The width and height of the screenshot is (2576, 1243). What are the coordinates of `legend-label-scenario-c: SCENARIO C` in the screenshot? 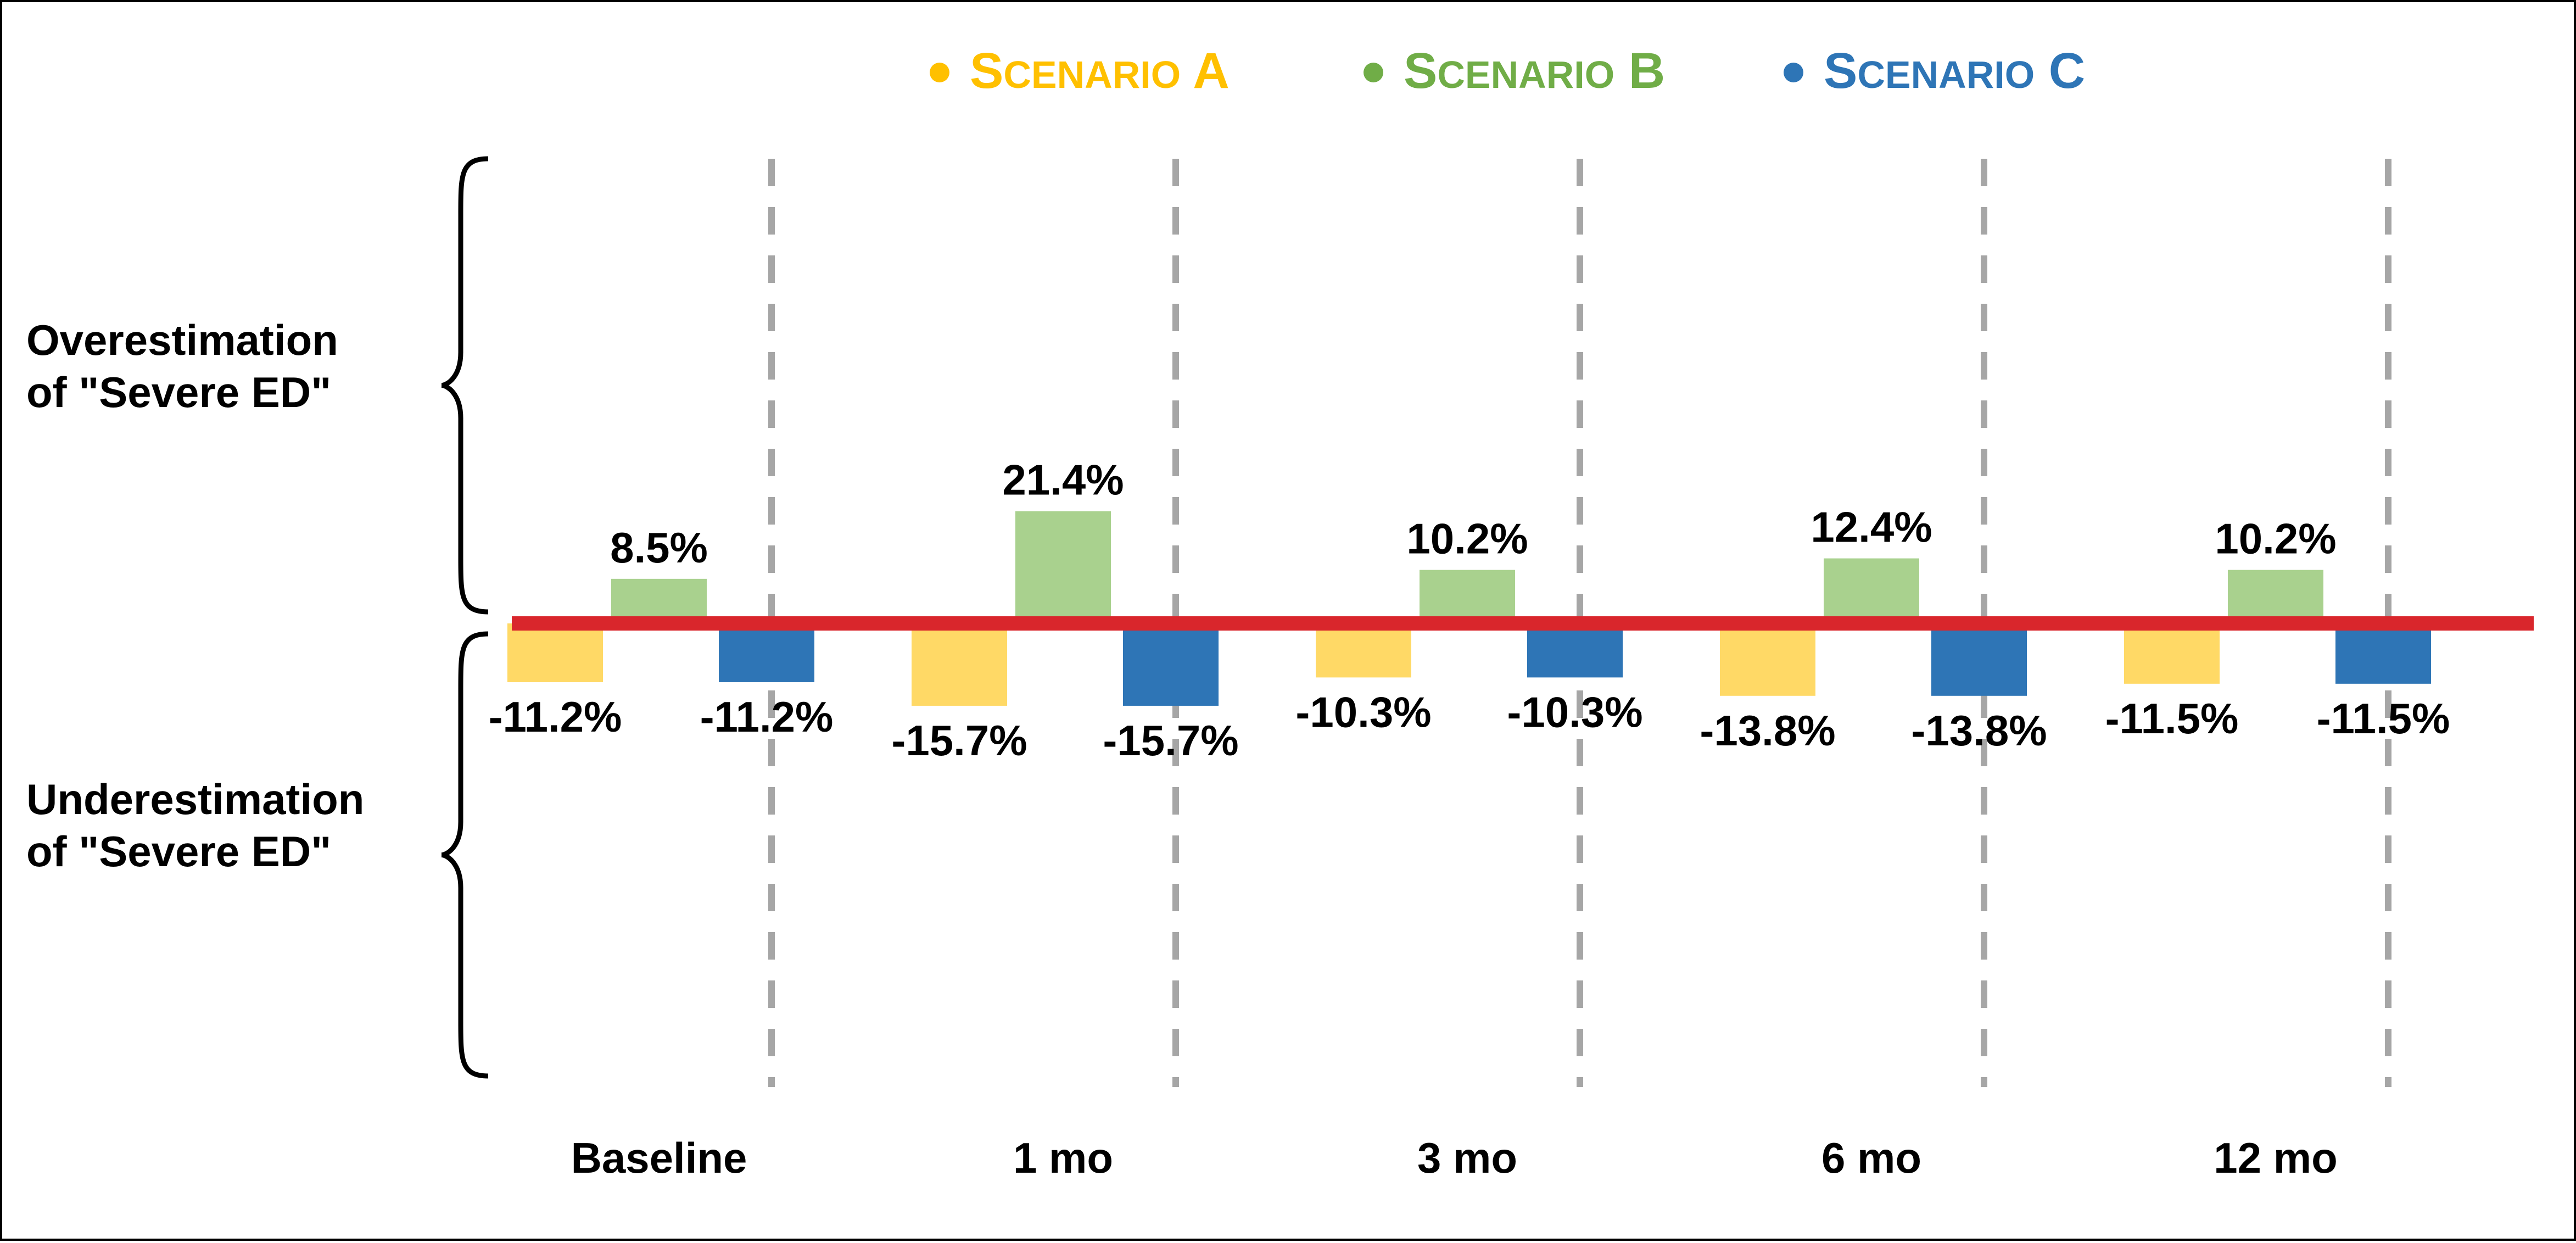 It's located at (1955, 71).